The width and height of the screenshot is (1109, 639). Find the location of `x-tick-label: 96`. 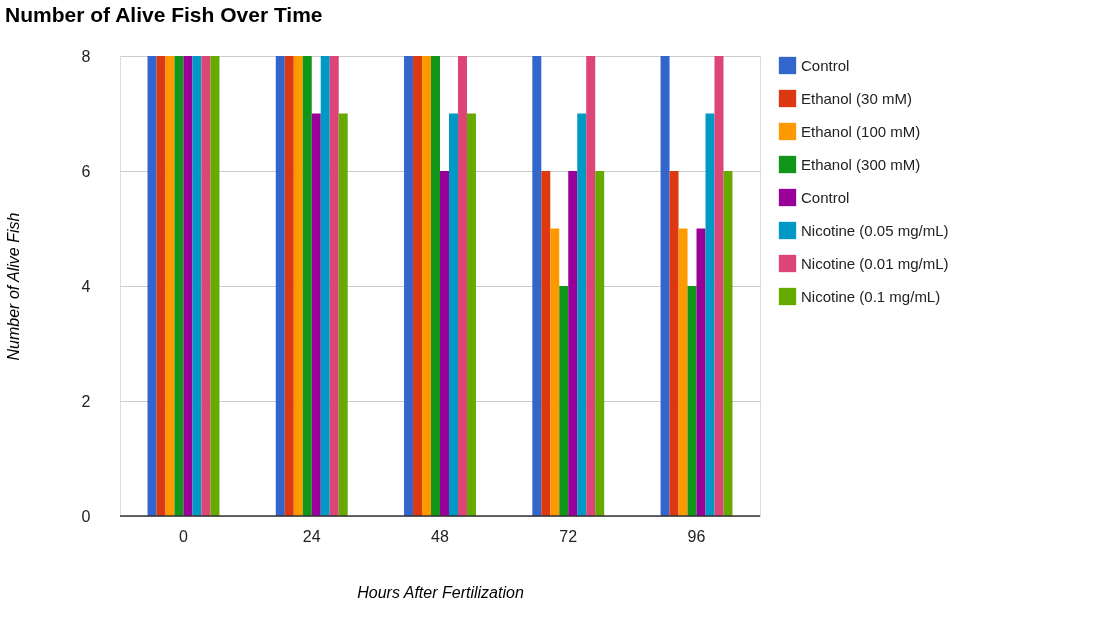

x-tick-label: 96 is located at coordinates (696, 536).